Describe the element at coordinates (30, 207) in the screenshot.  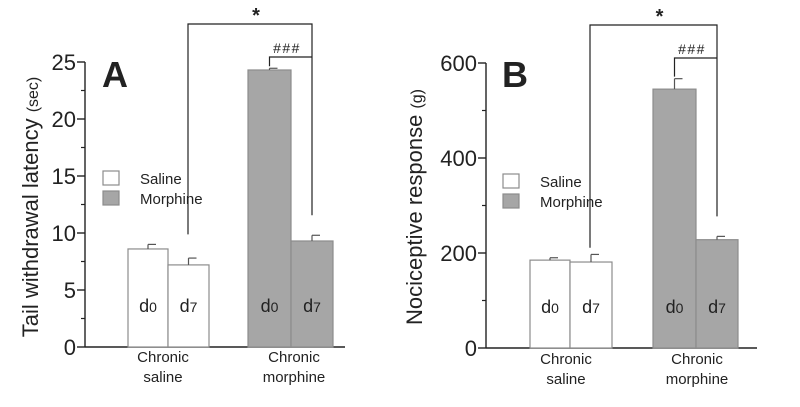
I see `y-axis-label: Tail withdrawal latency (sec)` at that location.